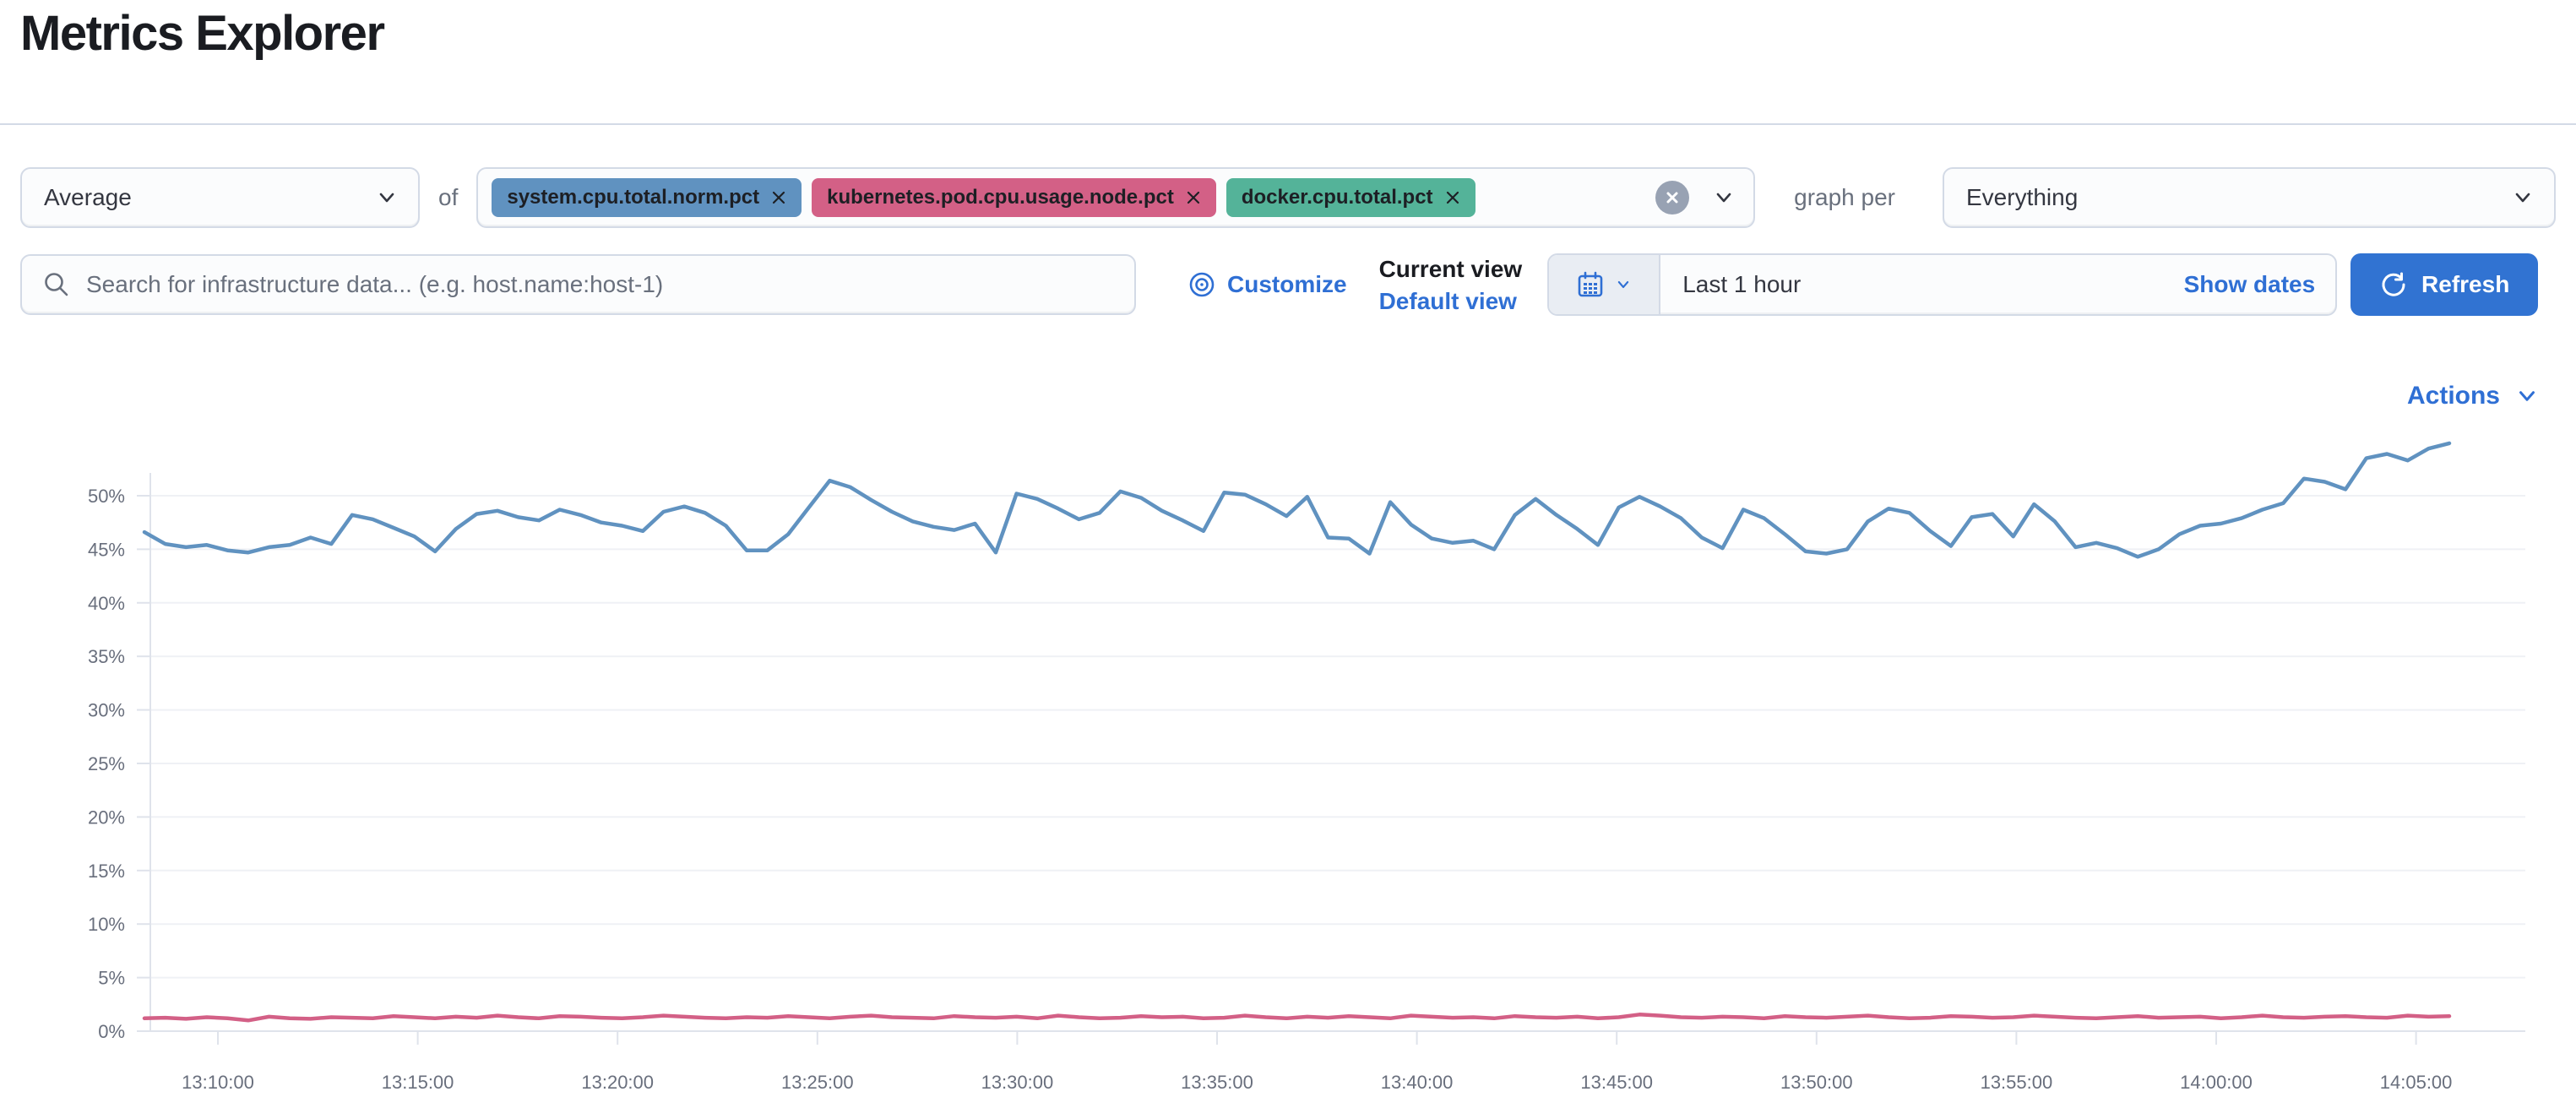 The image size is (2576, 1108). Describe the element at coordinates (1202, 284) in the screenshot. I see `bullseye-icon` at that location.